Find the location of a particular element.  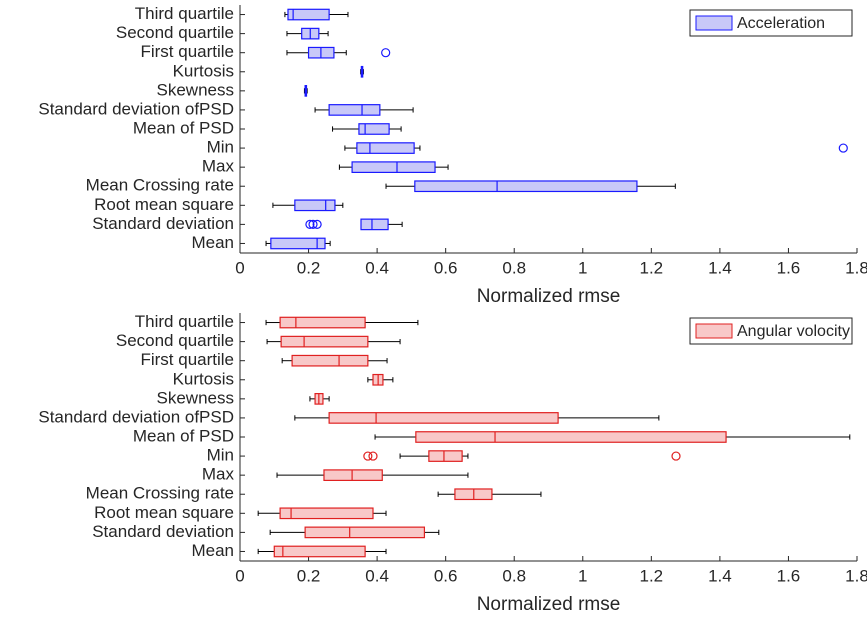

legend-frame is located at coordinates (771, 23).